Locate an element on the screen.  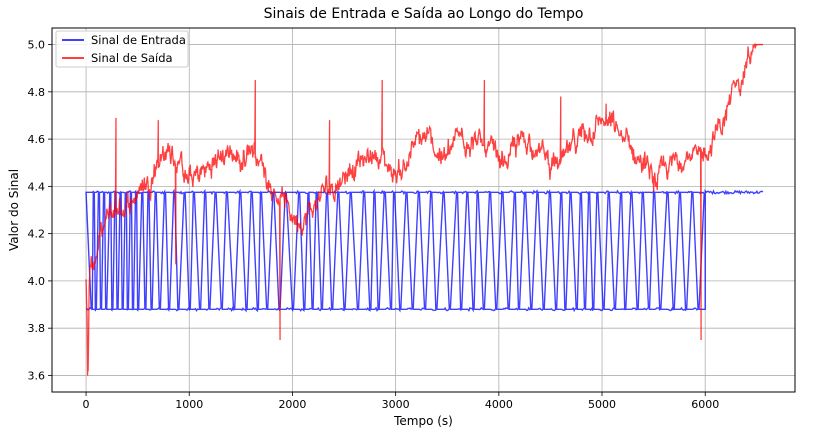
x-axis-label: Tempo (s) is located at coordinates (423, 421).